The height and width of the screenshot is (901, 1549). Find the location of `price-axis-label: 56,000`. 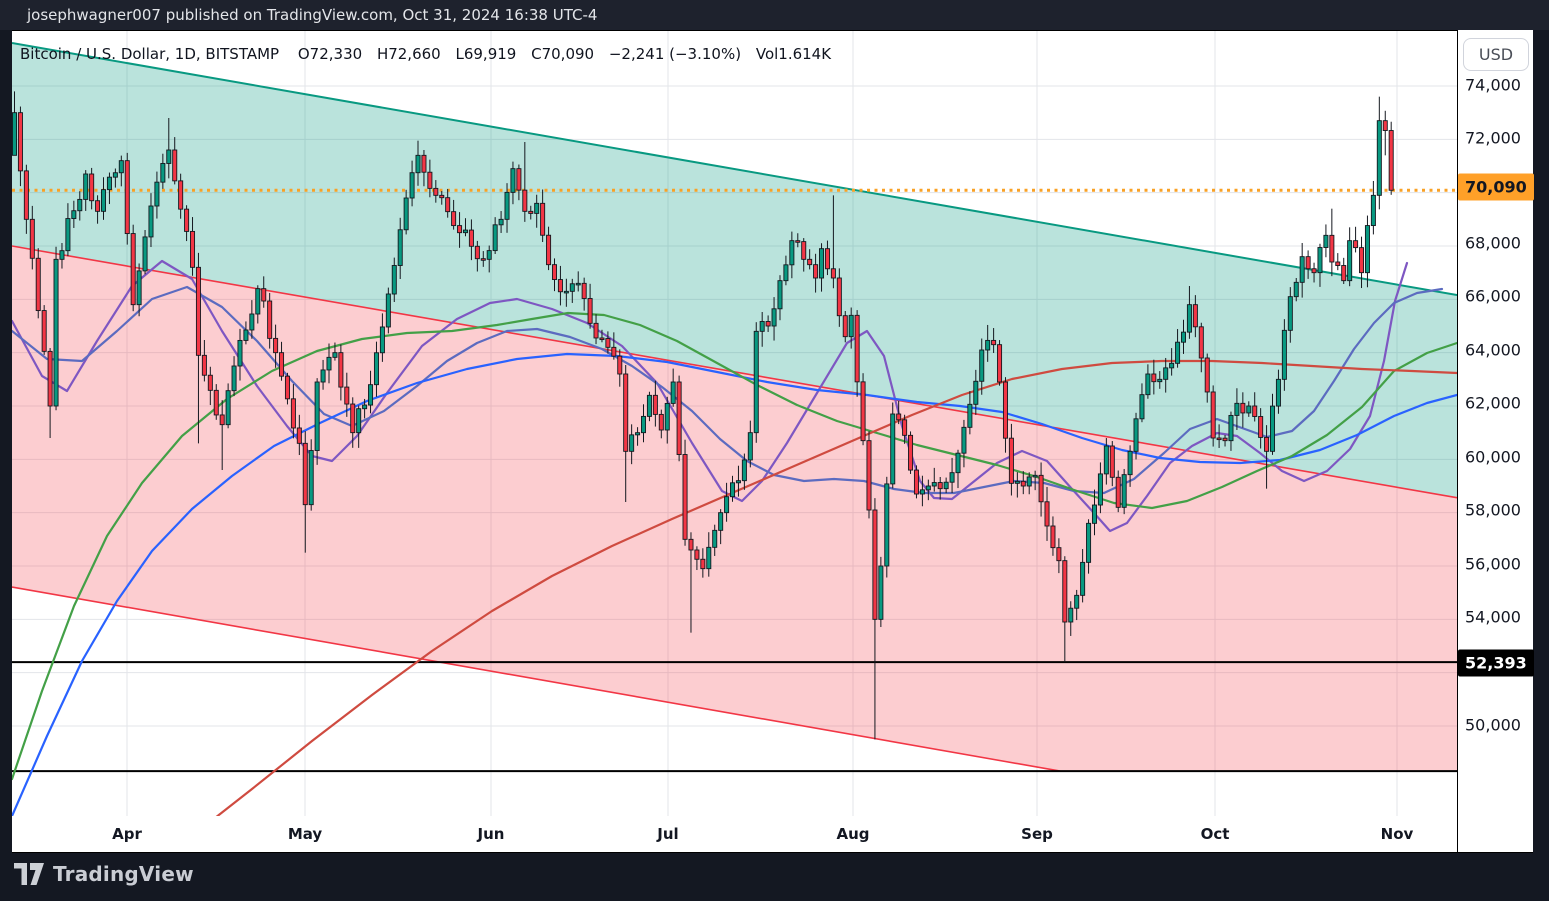

price-axis-label: 56,000 is located at coordinates (1493, 564).